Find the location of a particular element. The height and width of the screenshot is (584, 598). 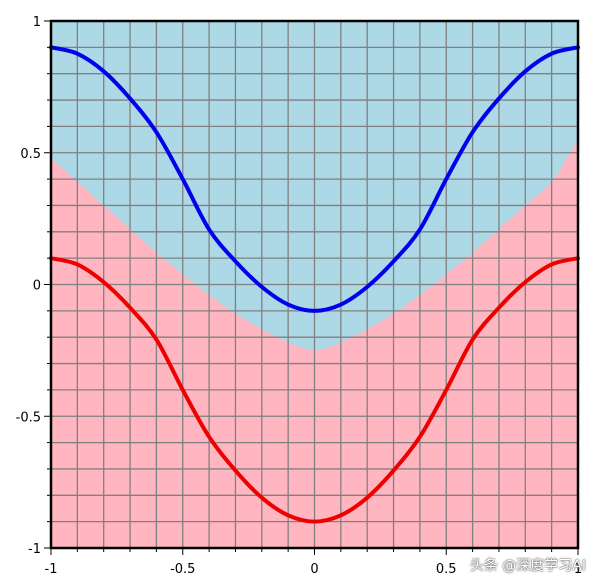

x-tick-label: 0 is located at coordinates (314, 569).